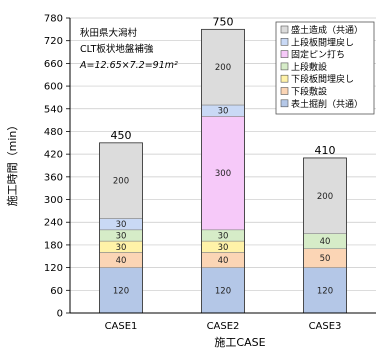 The image size is (378, 354). What do you see at coordinates (325, 326) in the screenshot?
I see `x-tick-label: CASE3` at bounding box center [325, 326].